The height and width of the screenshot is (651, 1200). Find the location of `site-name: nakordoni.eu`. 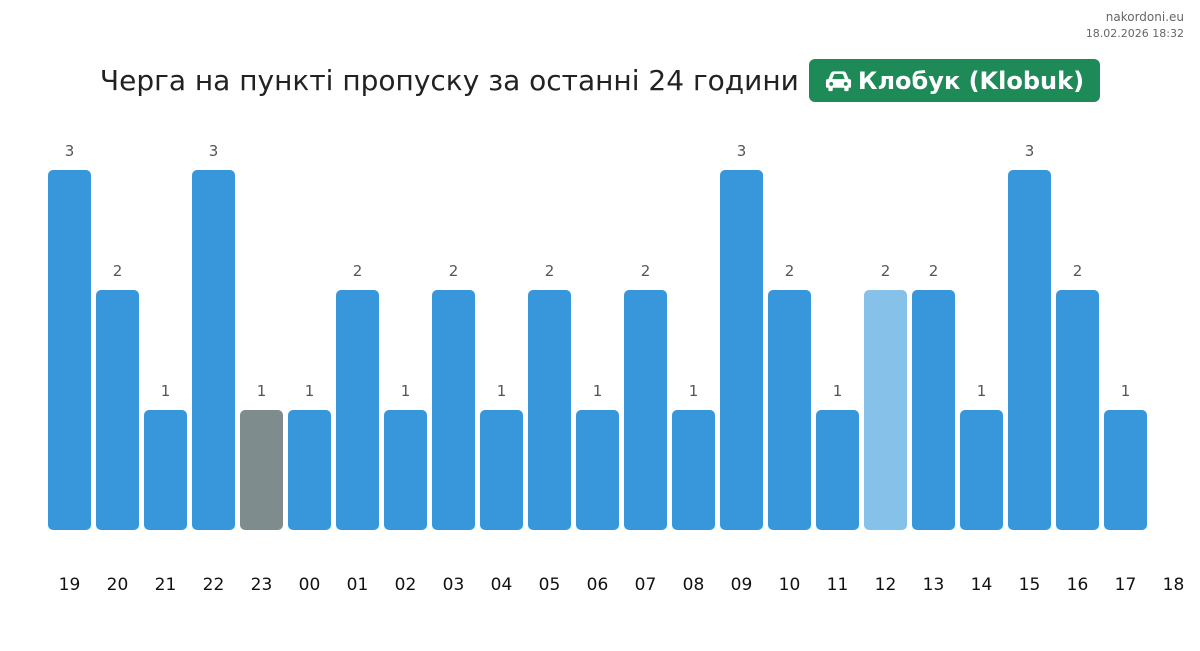

site-name: nakordoni.eu is located at coordinates (1144, 17).